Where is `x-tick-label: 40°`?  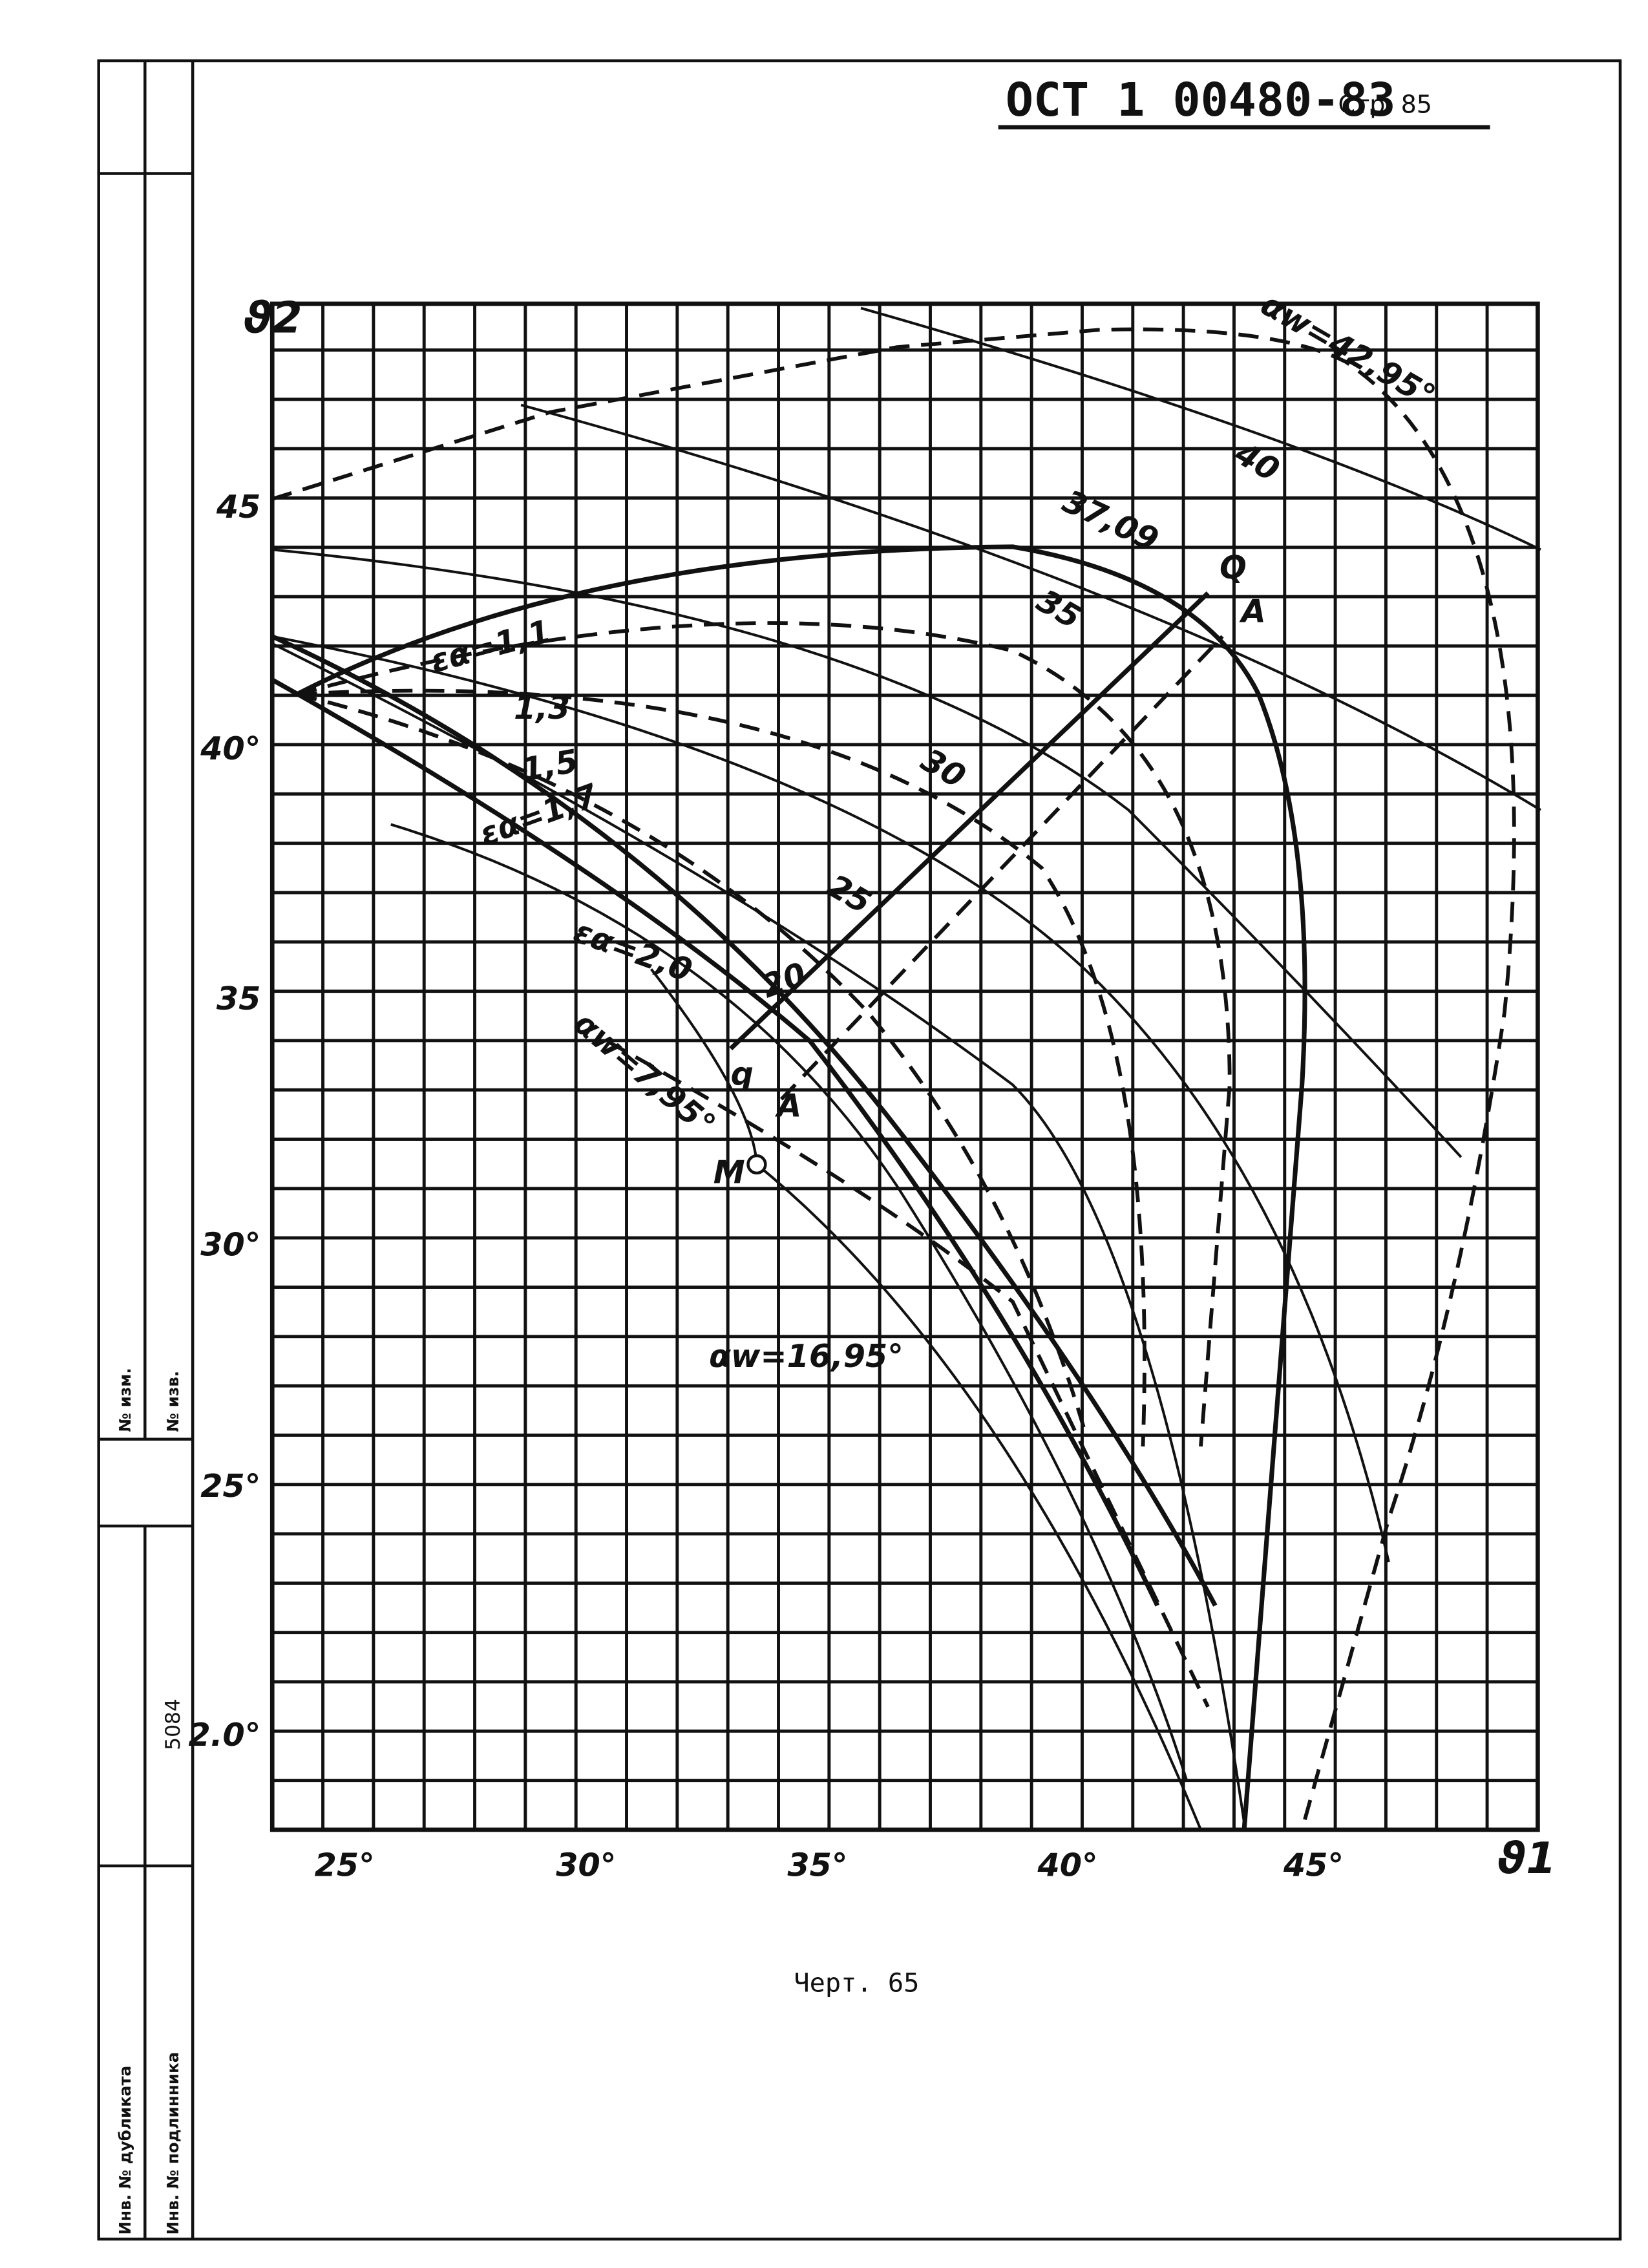 x-tick-label: 40° is located at coordinates (1067, 1865).